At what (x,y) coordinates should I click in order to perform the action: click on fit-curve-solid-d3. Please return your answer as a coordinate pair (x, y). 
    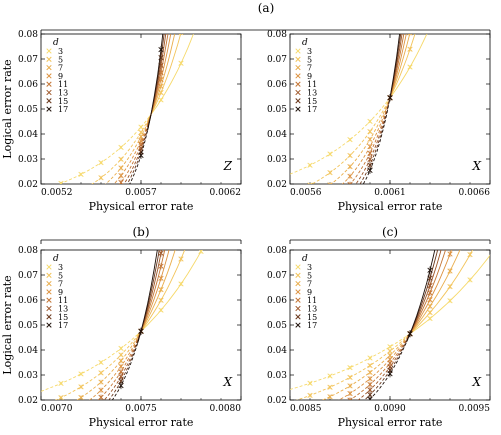
    Looking at the image, I should click on (170, 77).